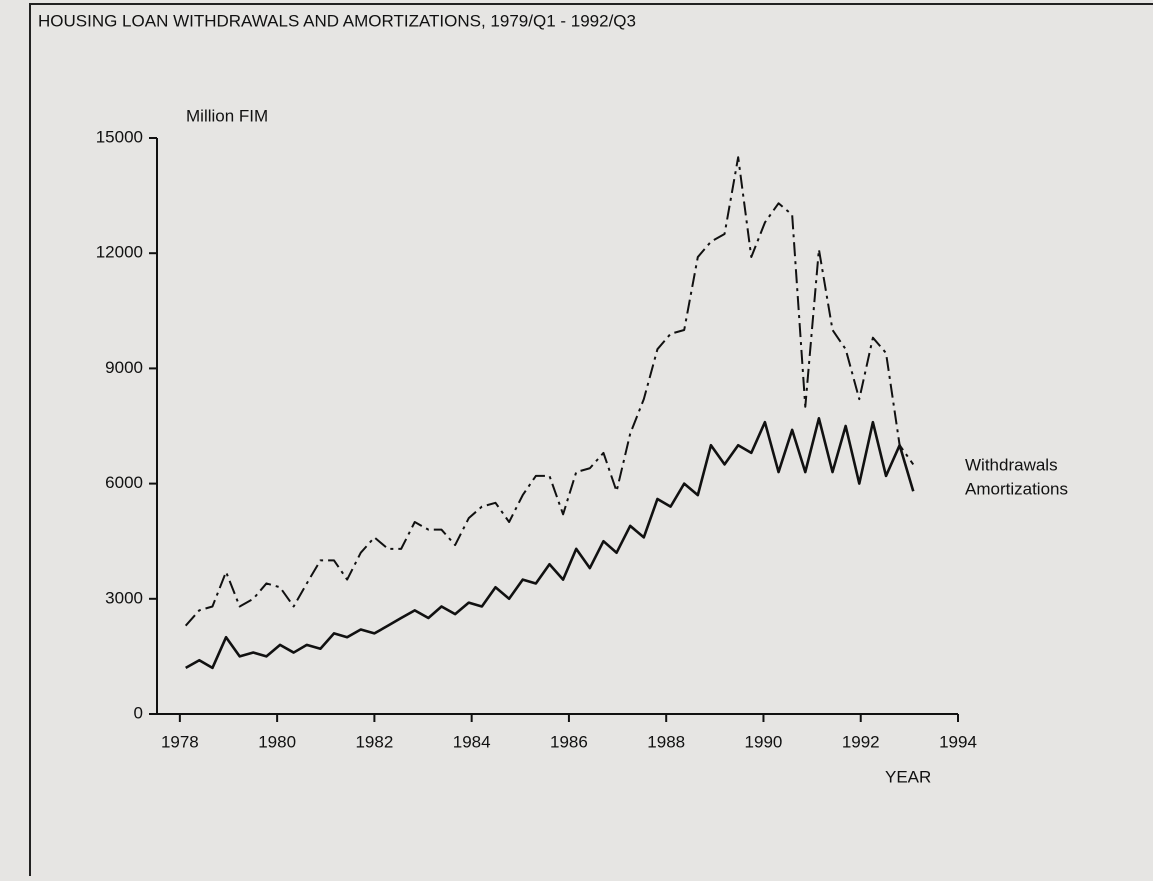 This screenshot has width=1153, height=881. Describe the element at coordinates (958, 741) in the screenshot. I see `x-tick-label: 1994` at that location.